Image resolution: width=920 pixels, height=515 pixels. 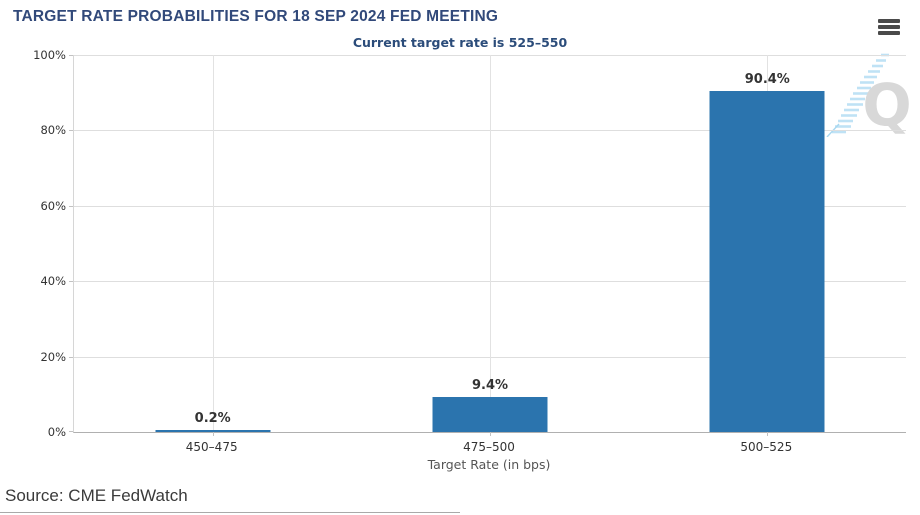 I want to click on bar-group-450-475: 0.2%, so click(x=213, y=421).